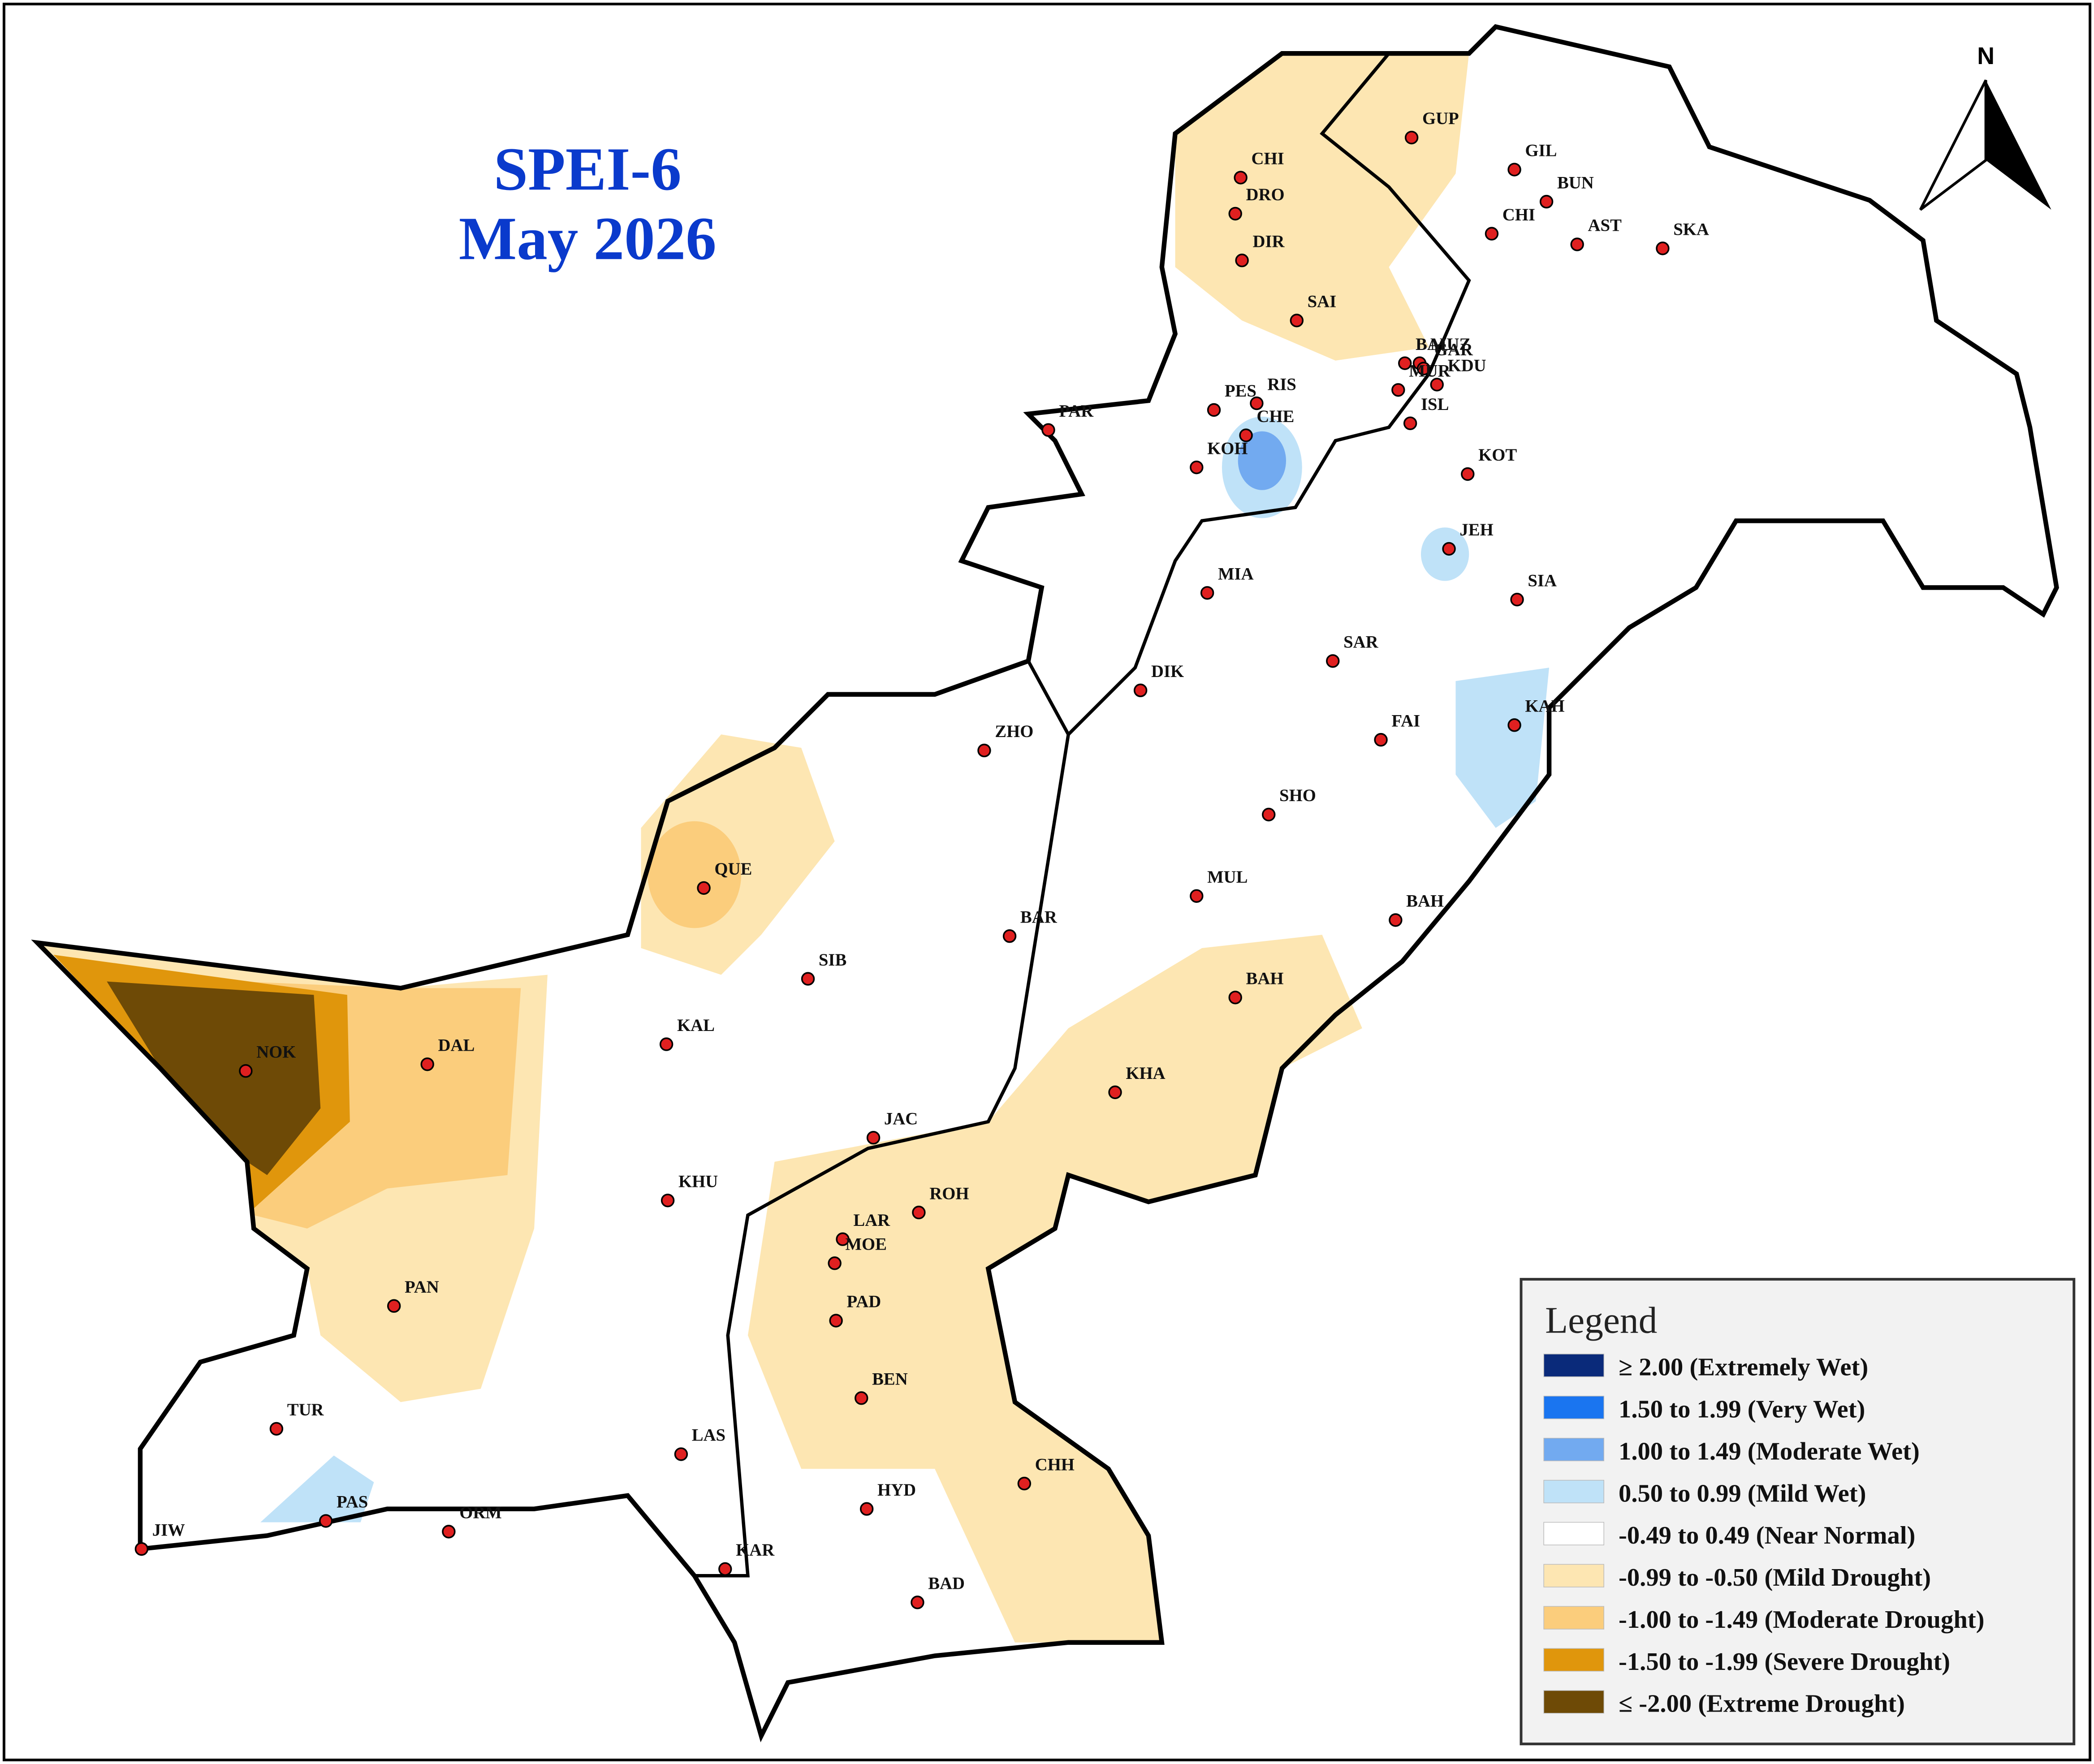 The height and width of the screenshot is (1764, 2094). Describe the element at coordinates (896, 1490) in the screenshot. I see `station-label: HYD` at that location.